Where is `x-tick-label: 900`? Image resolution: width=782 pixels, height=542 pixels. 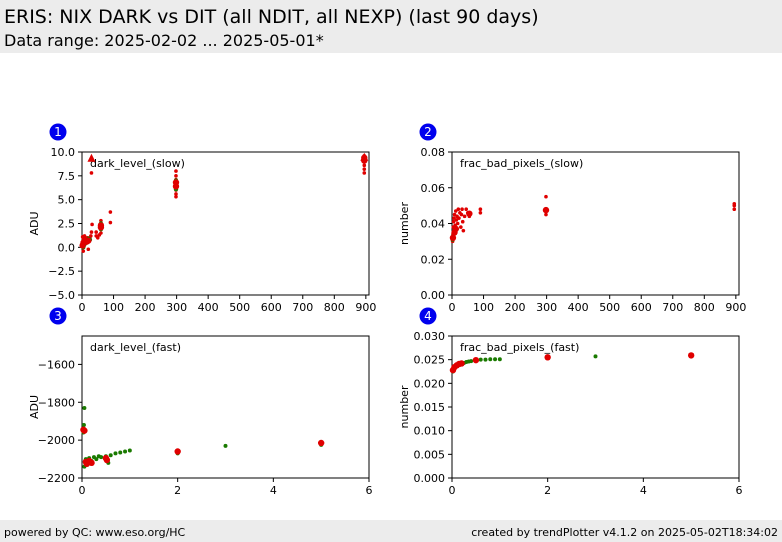
x-tick-label: 900 is located at coordinates (735, 307).